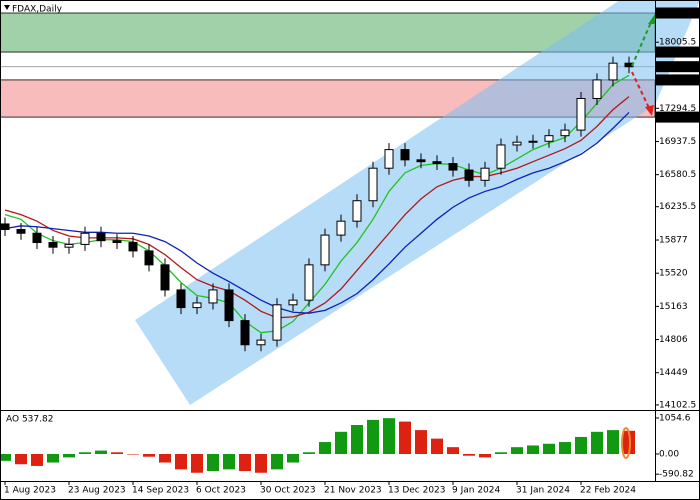  What do you see at coordinates (676, 475) in the screenshot?
I see `y-tick-label: -590.82` at bounding box center [676, 475].